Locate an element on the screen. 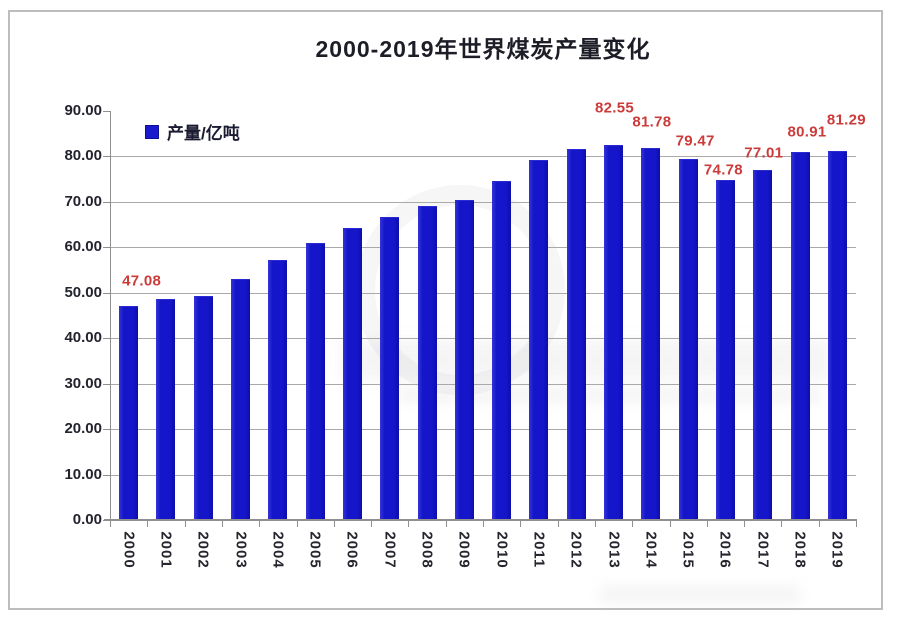  y-tick-label: 20.00 is located at coordinates (83, 429).